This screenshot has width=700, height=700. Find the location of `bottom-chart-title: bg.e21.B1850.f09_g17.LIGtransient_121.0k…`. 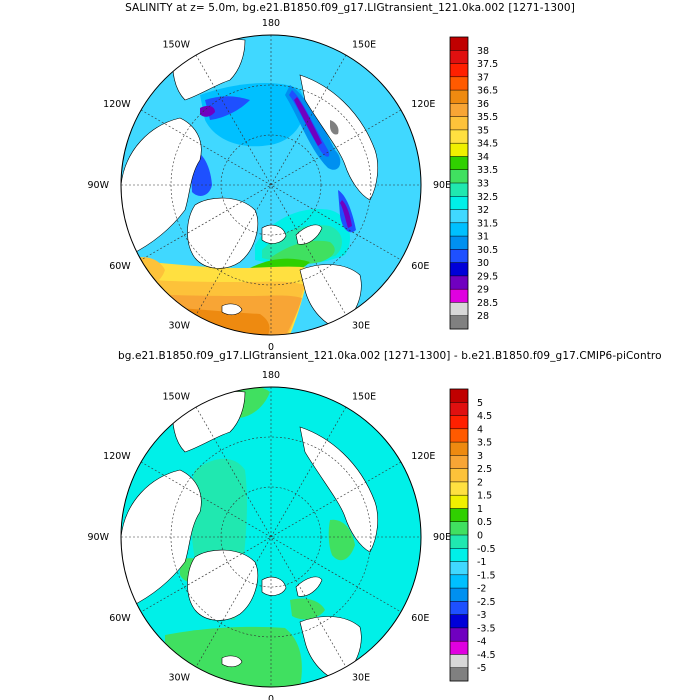

bottom-chart-title: bg.e21.B1850.f09_g17.LIGtransient_121.0k… is located at coordinates (390, 356).